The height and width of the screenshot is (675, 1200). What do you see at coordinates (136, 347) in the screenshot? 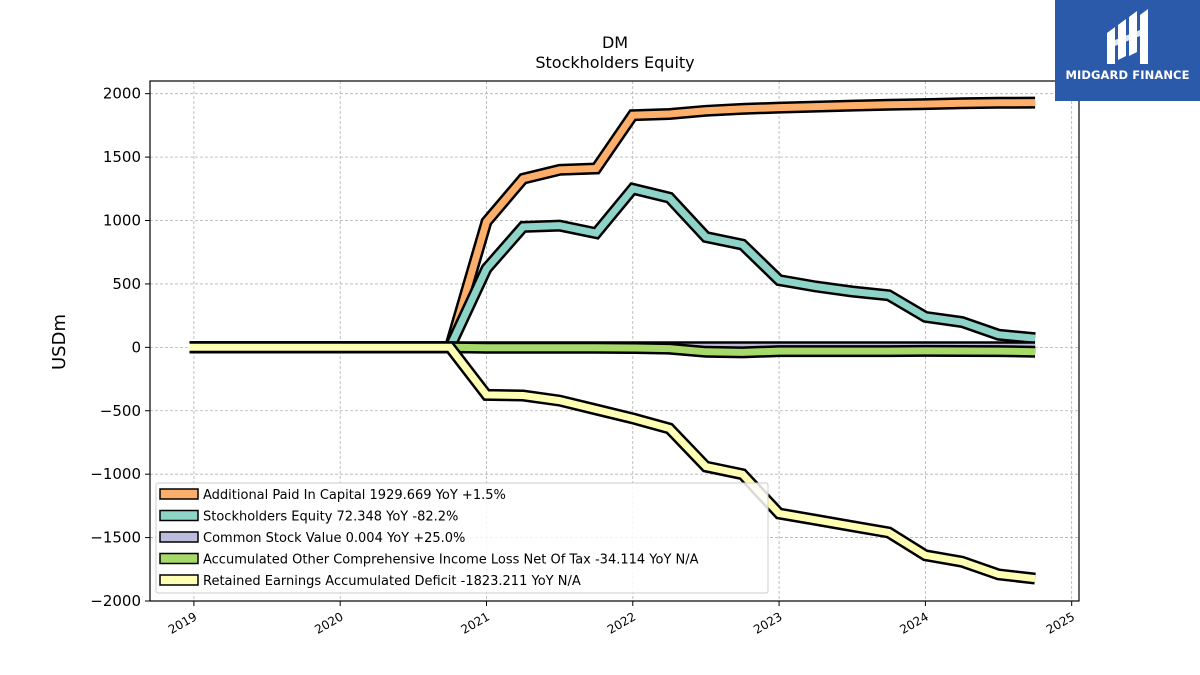
I see `y-tick-label-4: 0` at bounding box center [136, 347].